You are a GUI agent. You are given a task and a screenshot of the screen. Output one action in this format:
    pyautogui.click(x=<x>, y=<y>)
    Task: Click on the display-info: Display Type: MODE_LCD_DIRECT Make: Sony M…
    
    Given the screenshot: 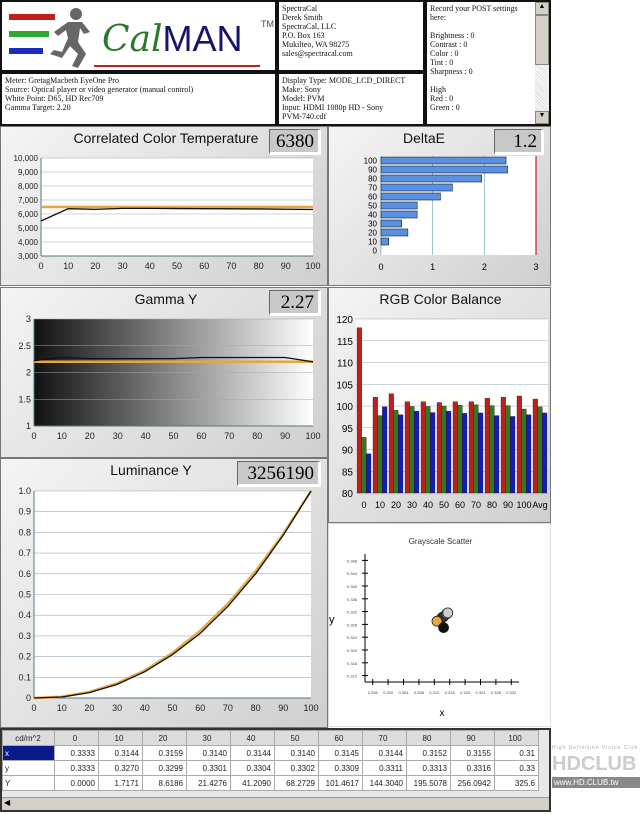 What is the action you would take?
    pyautogui.click(x=351, y=99)
    